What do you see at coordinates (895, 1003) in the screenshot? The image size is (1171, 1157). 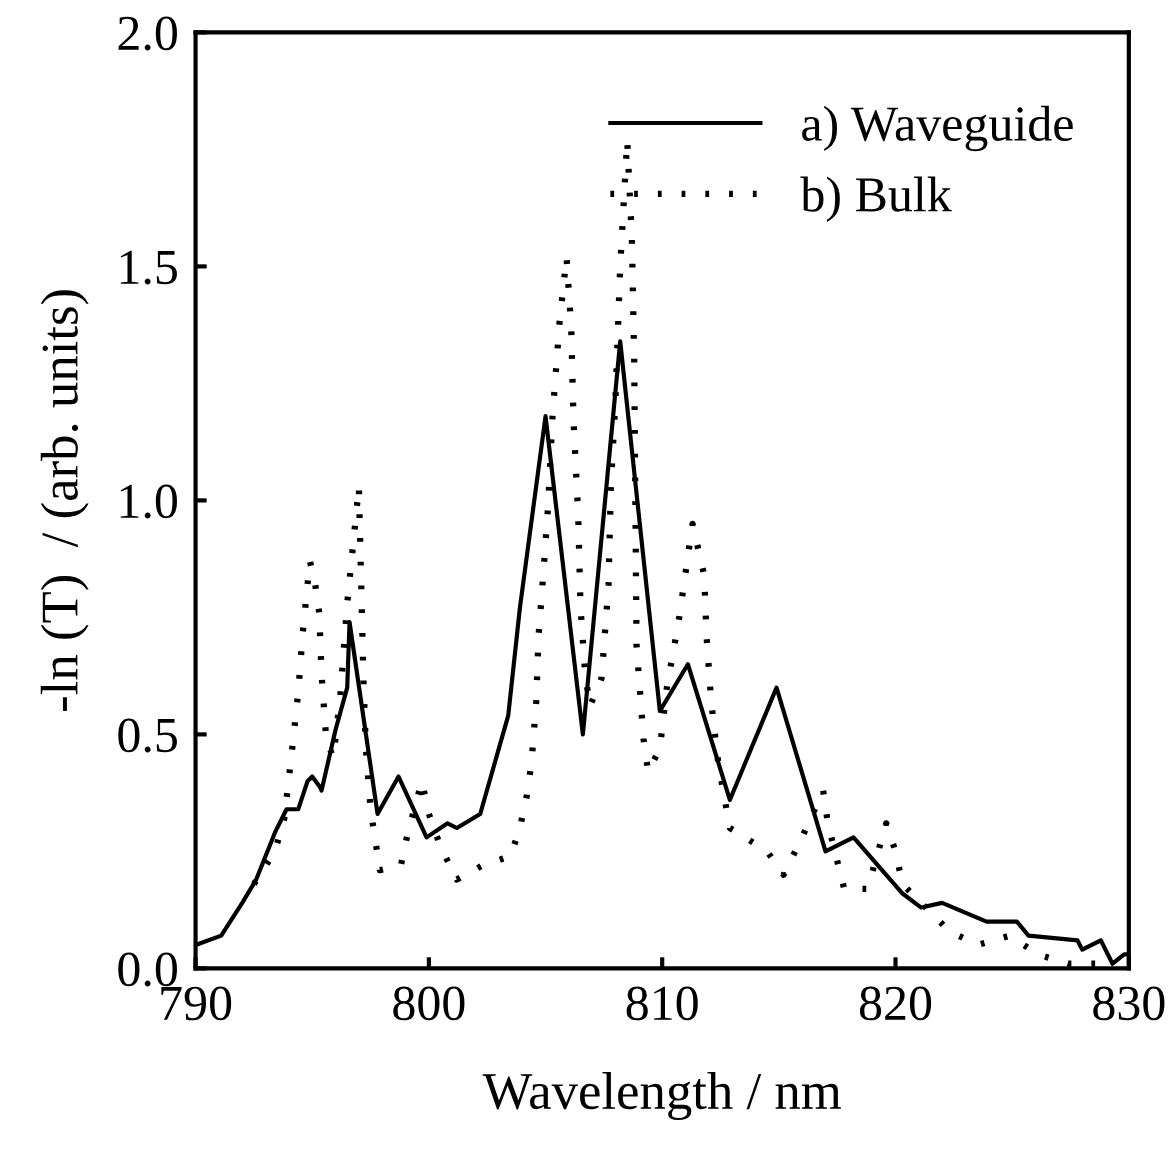 I see `x-tick-label: 820` at bounding box center [895, 1003].